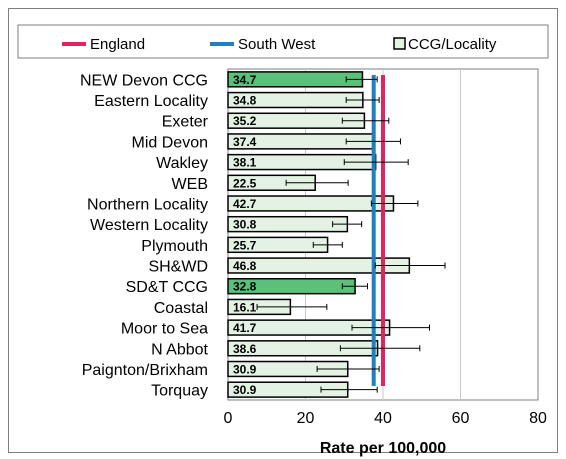 The image size is (566, 459). Describe the element at coordinates (461, 418) in the screenshot. I see `x-tick-label: 60` at that location.